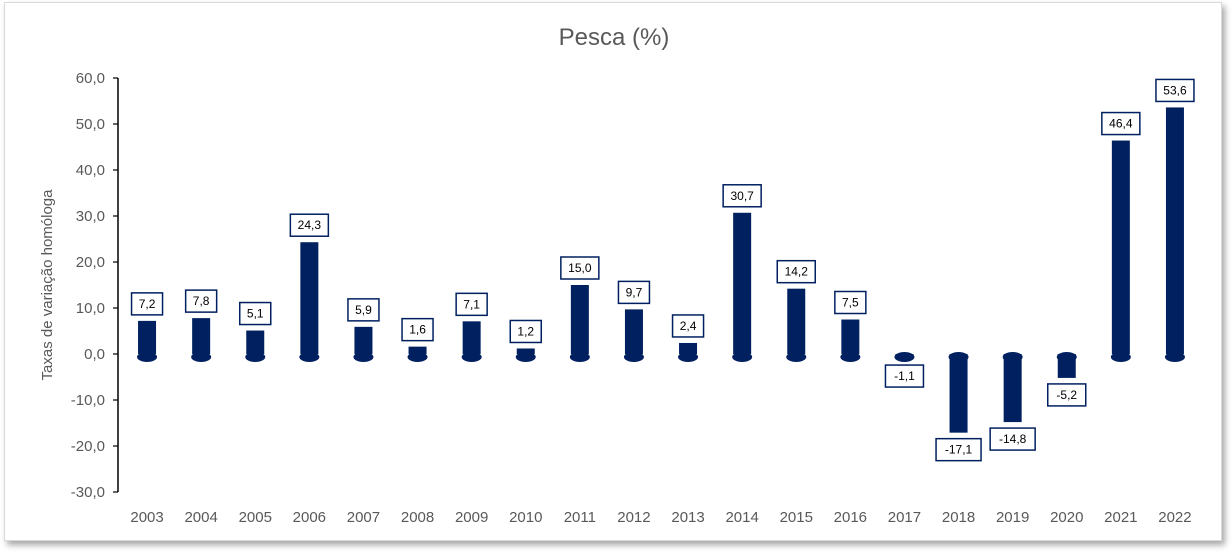  I want to click on data-label: -5,2, so click(1067, 395).